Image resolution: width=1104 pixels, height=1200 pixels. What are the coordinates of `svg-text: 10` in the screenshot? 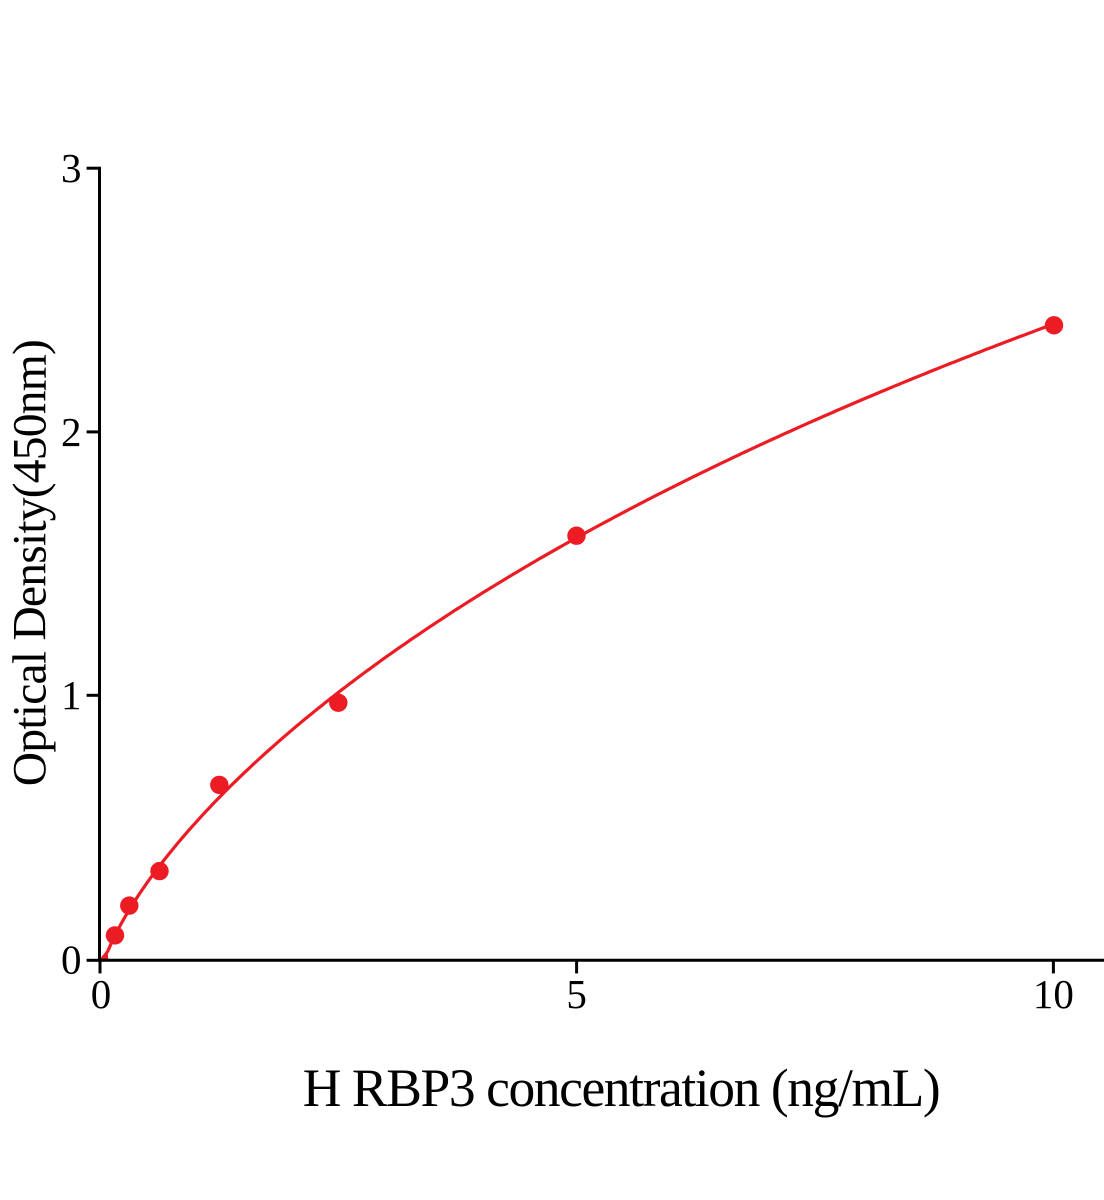 It's located at (1053, 994).